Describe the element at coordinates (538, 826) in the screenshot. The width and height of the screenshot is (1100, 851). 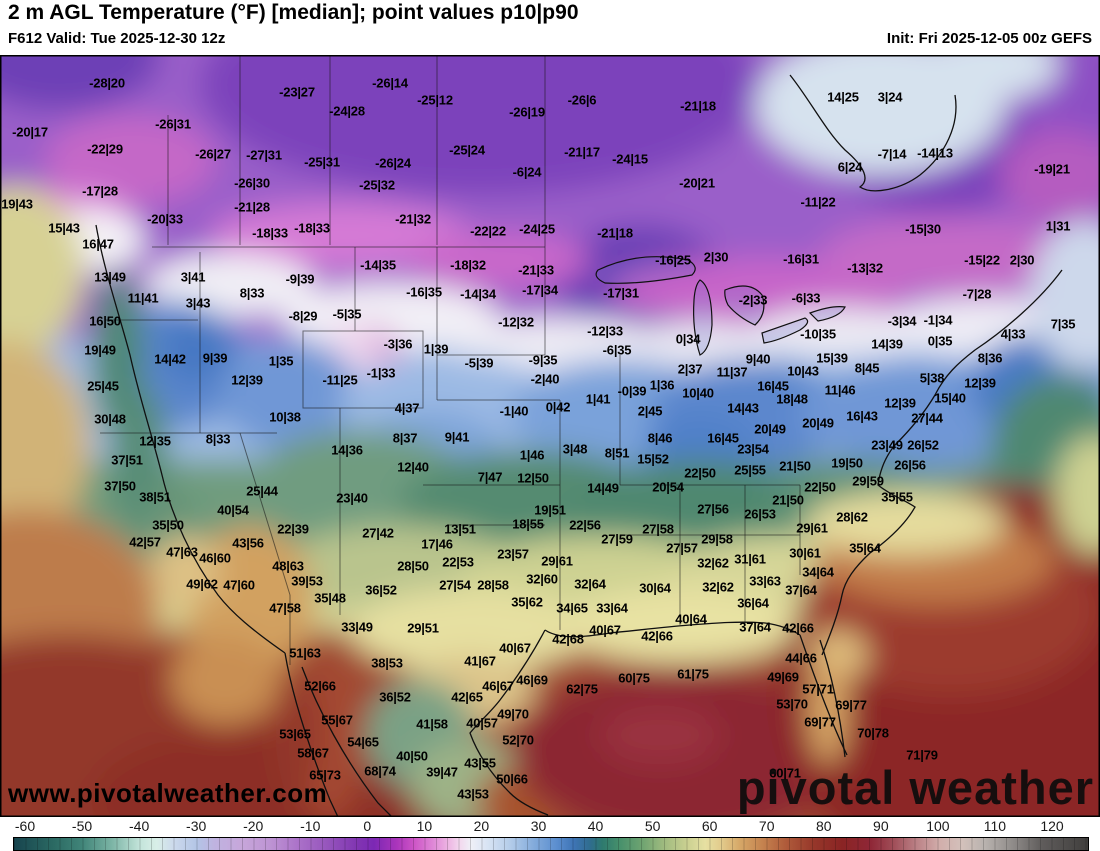
I see `colorbar-tick: 30` at that location.